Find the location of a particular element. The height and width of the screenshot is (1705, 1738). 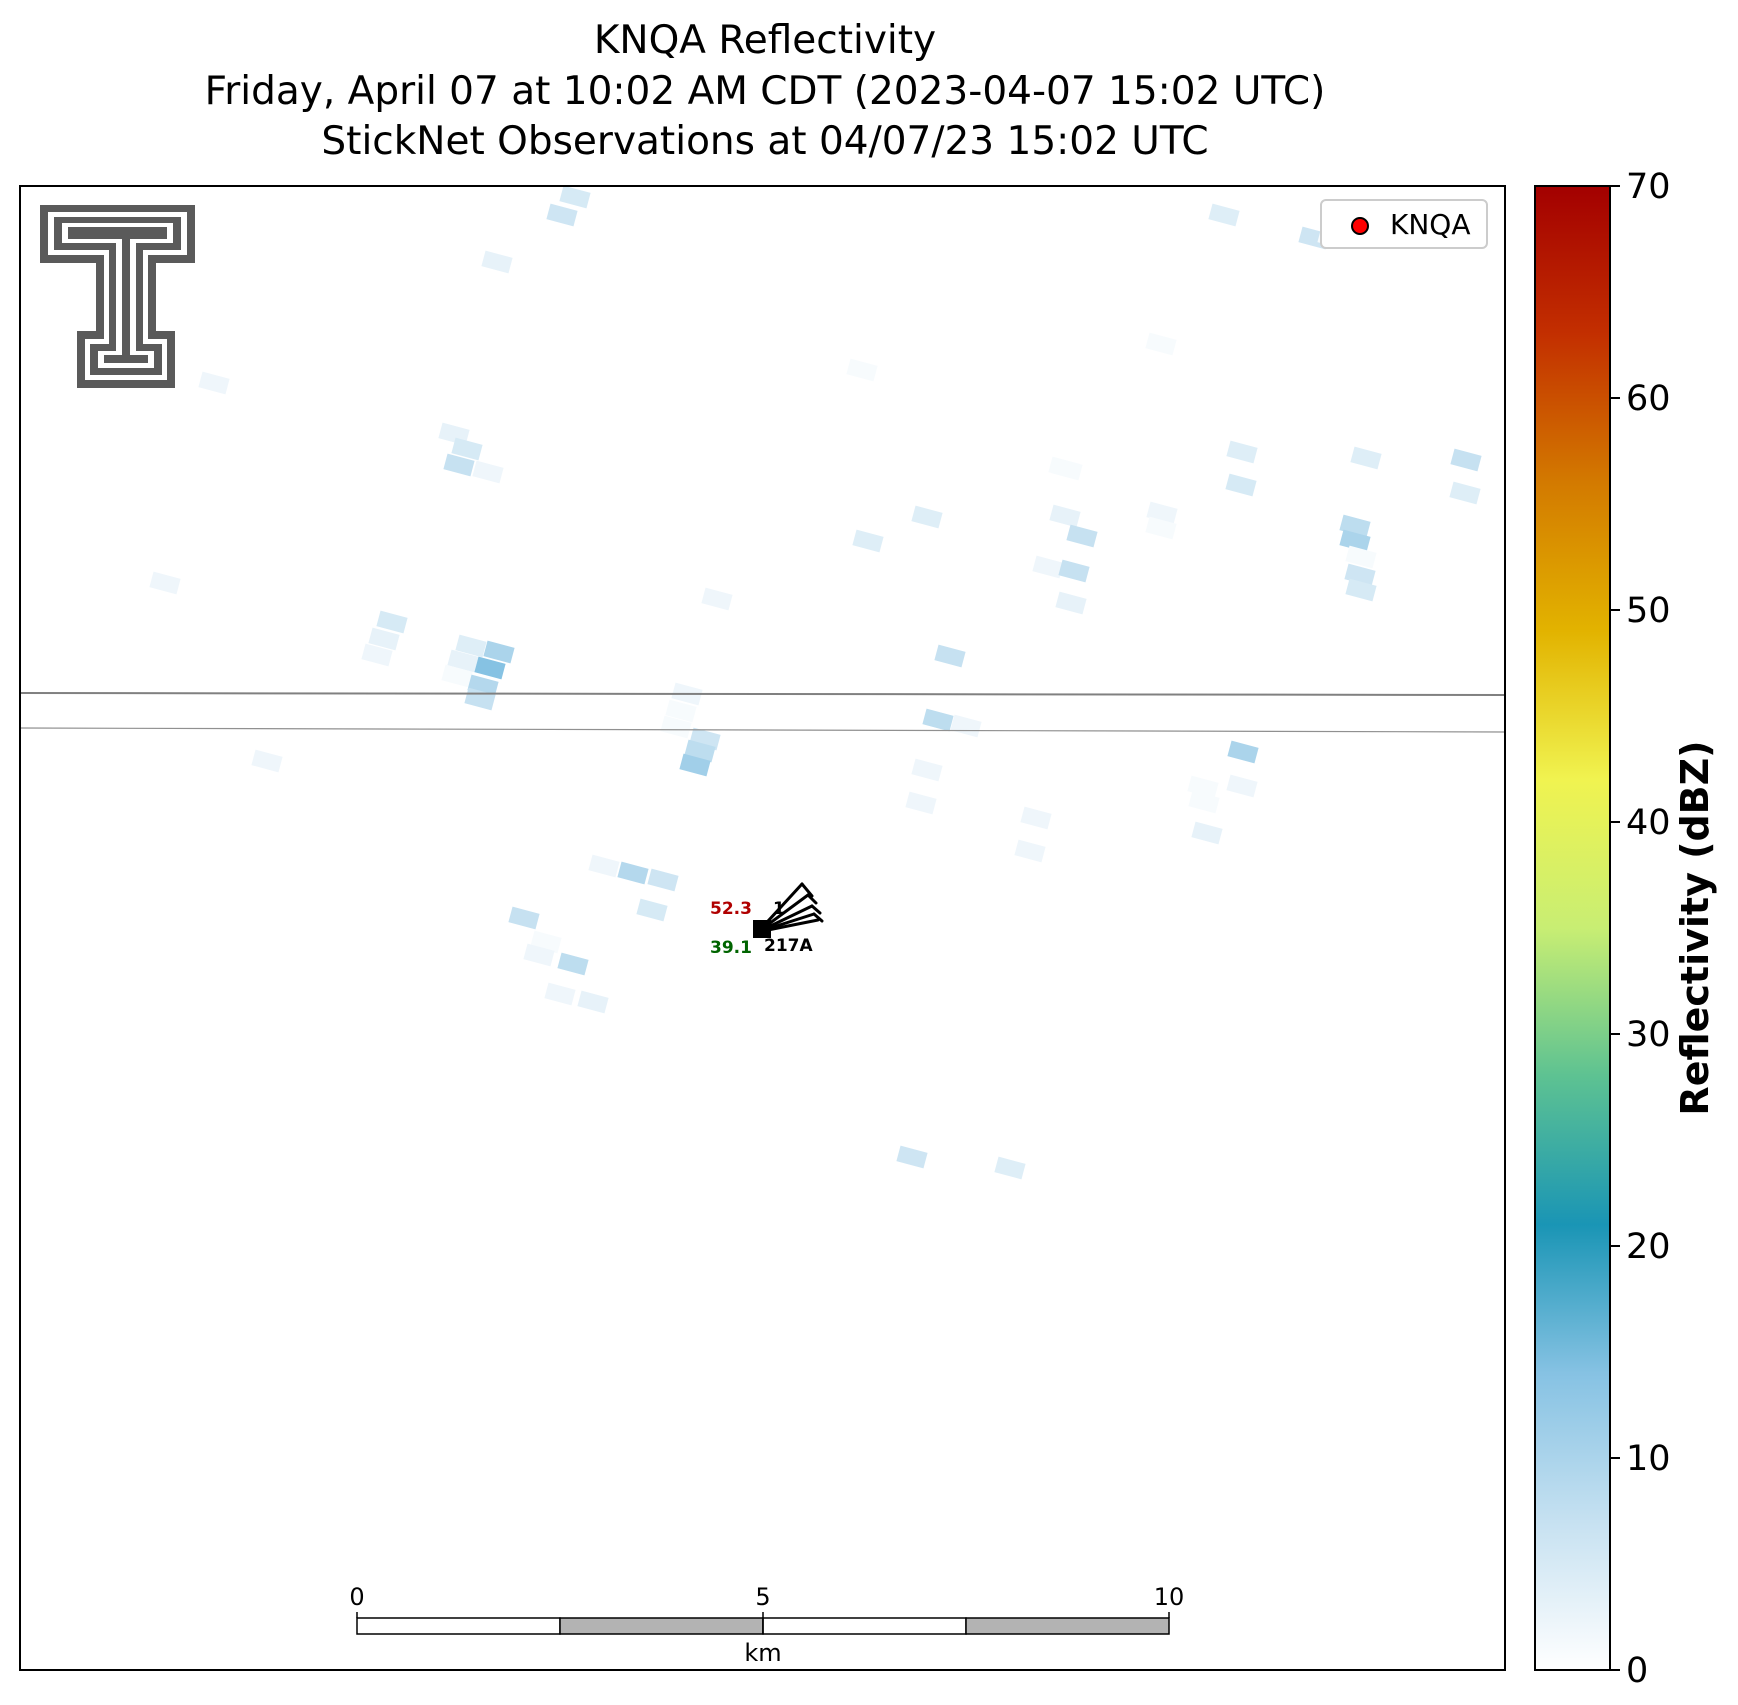

scale-tick-label: 0 is located at coordinates (356, 1597).